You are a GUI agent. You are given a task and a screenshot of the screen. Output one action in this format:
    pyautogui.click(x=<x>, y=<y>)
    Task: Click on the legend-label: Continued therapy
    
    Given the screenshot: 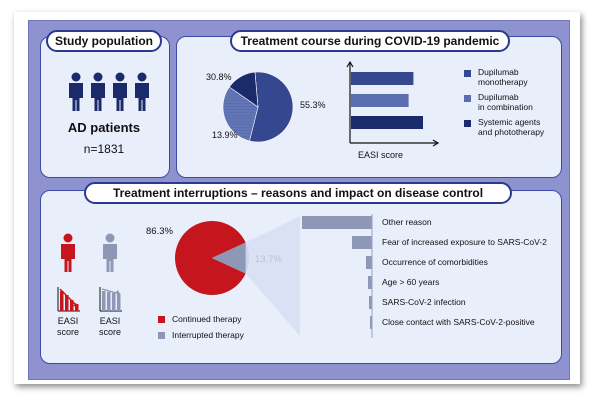 What is the action you would take?
    pyautogui.click(x=207, y=319)
    